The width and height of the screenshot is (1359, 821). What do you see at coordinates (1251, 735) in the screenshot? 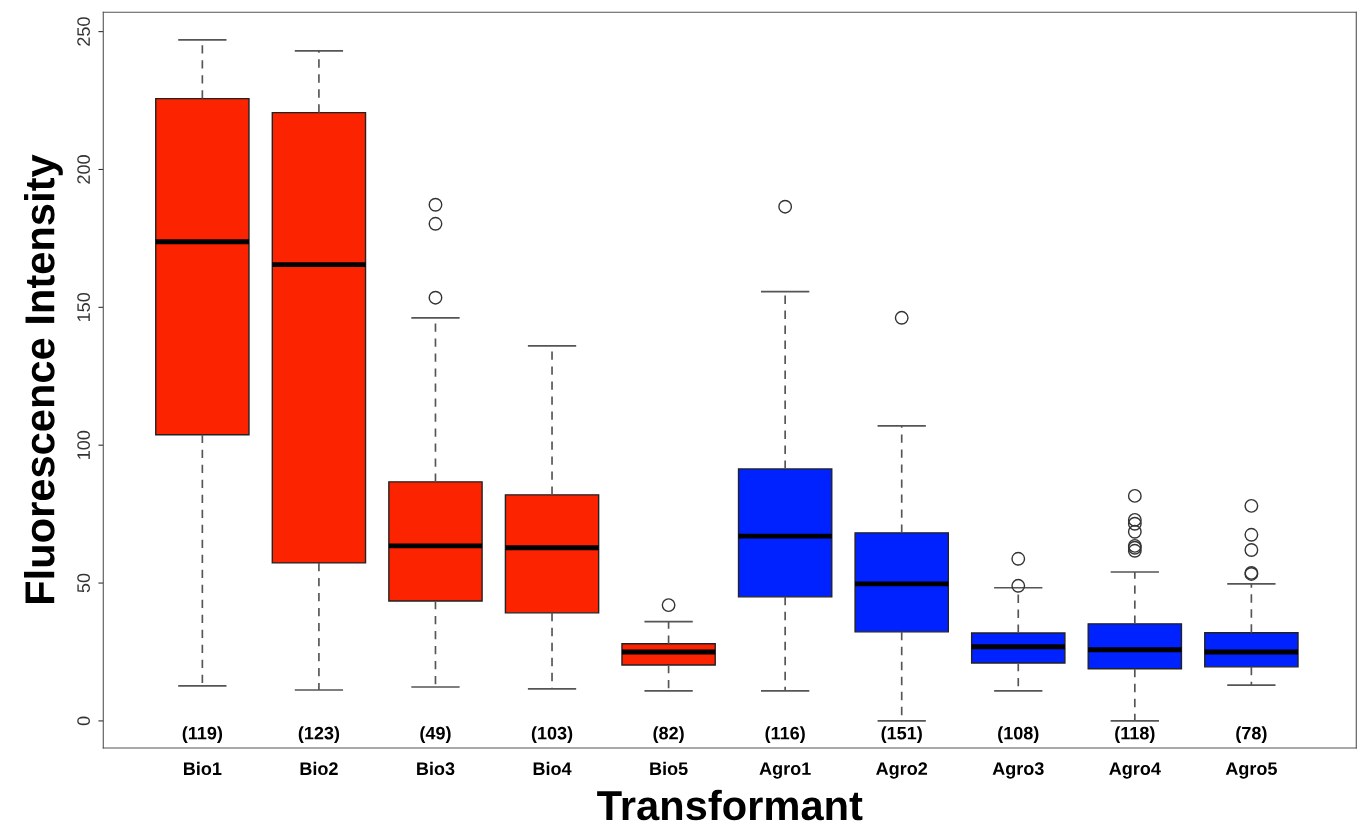
I see `annotation: (78)` at bounding box center [1251, 735].